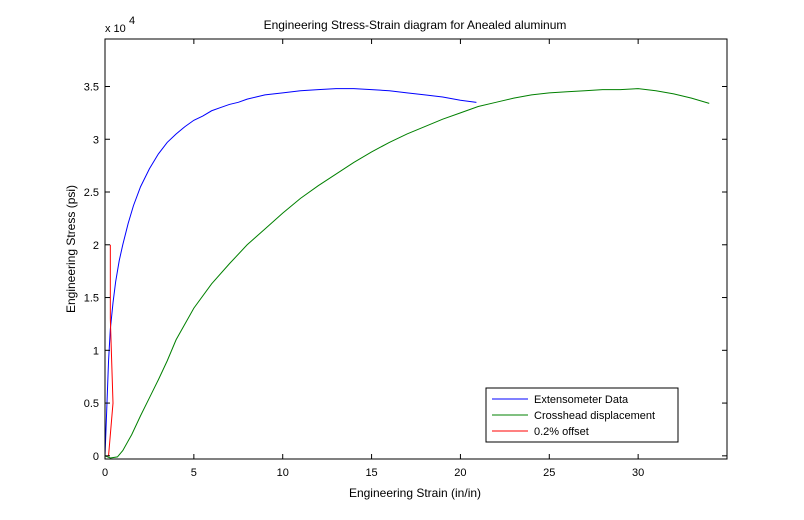 The width and height of the screenshot is (804, 520). I want to click on y-tick-label: 1.5, so click(91, 299).